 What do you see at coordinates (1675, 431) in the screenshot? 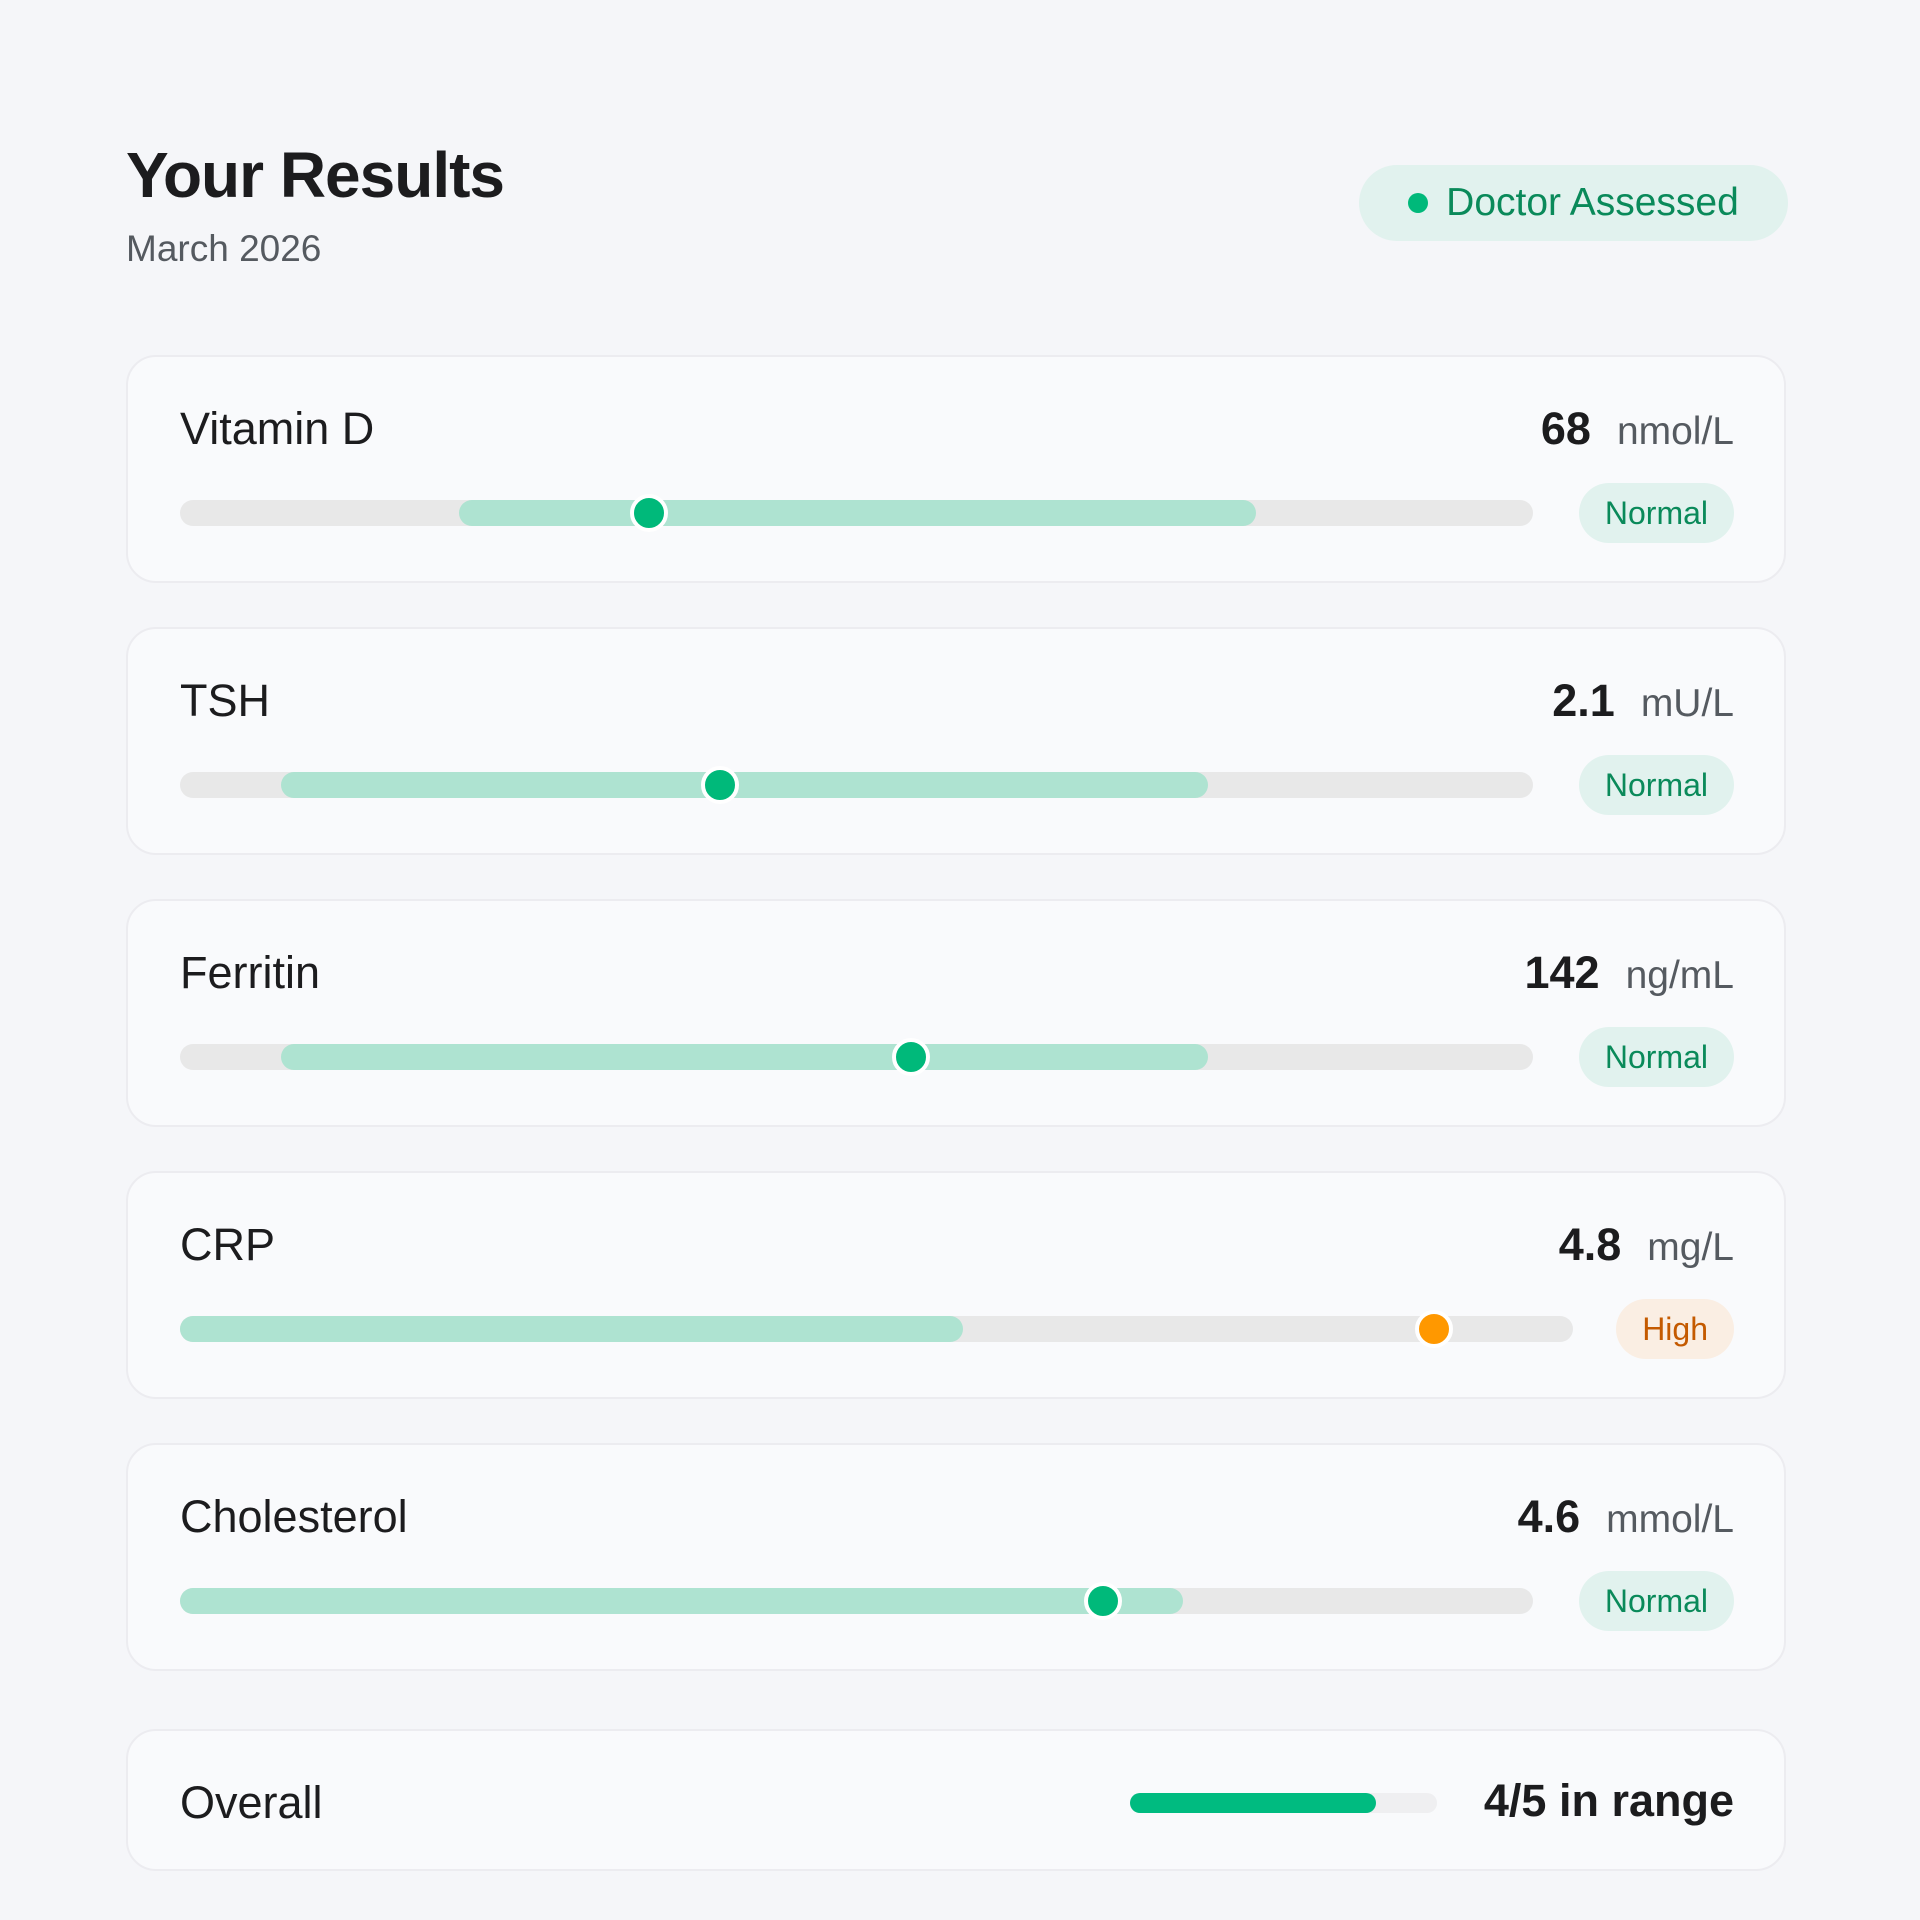
I see `result-unit: nmol/L` at bounding box center [1675, 431].